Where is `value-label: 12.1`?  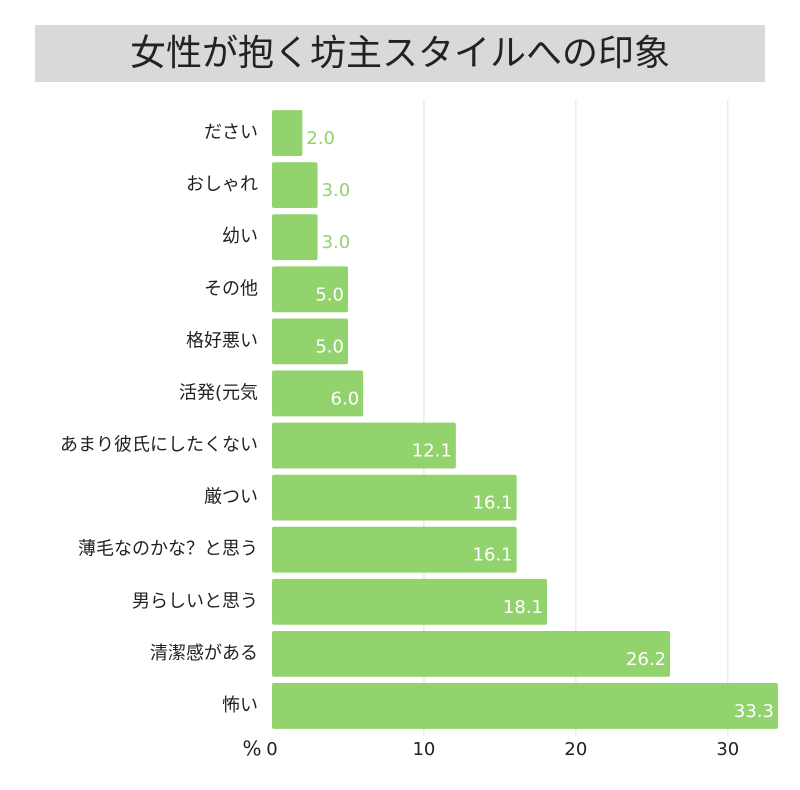
value-label: 12.1 is located at coordinates (432, 451).